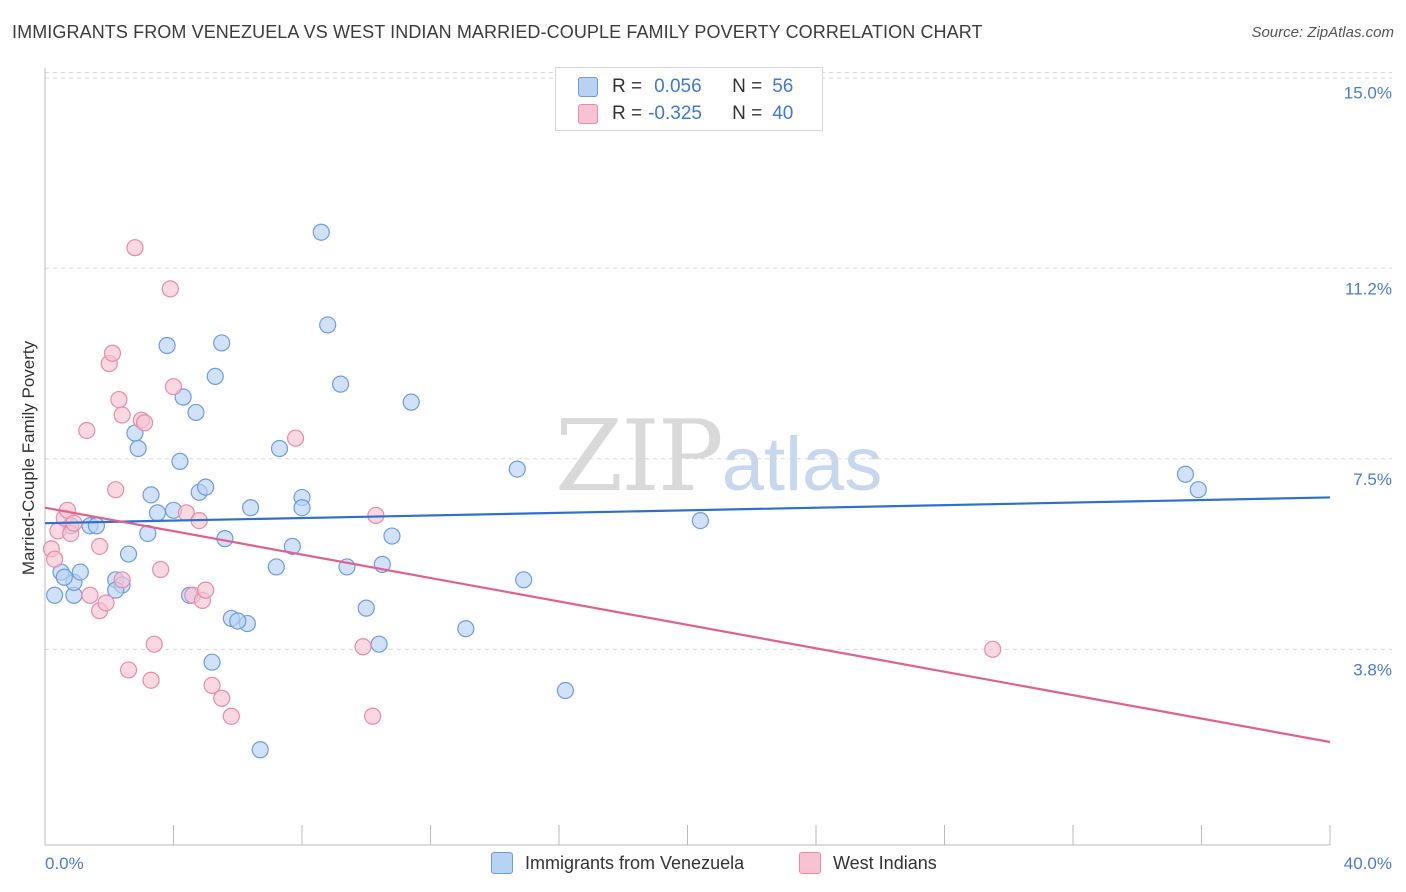 This screenshot has width=1406, height=892. I want to click on x-tick-label-max: 40.0%, so click(1368, 863).